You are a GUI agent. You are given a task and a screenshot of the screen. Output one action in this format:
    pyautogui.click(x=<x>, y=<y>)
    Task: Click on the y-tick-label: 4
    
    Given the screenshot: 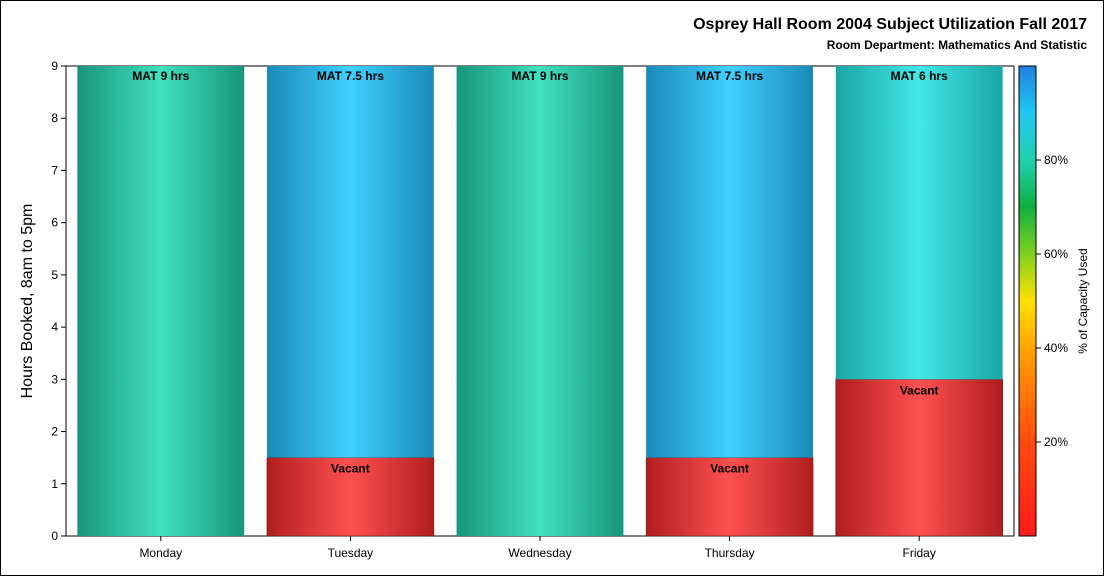 What is the action you would take?
    pyautogui.click(x=54, y=327)
    